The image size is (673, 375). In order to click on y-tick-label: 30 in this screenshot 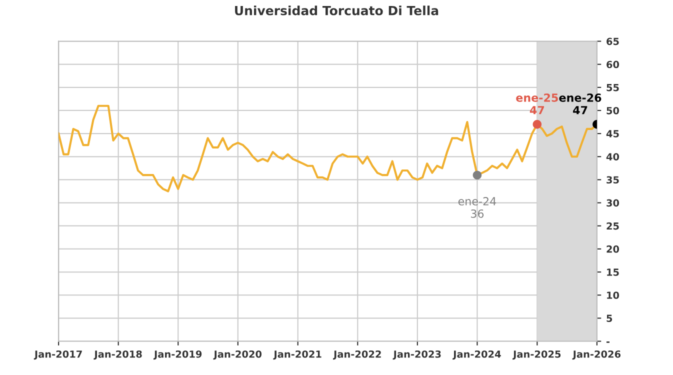, I will do `click(613, 203)`.